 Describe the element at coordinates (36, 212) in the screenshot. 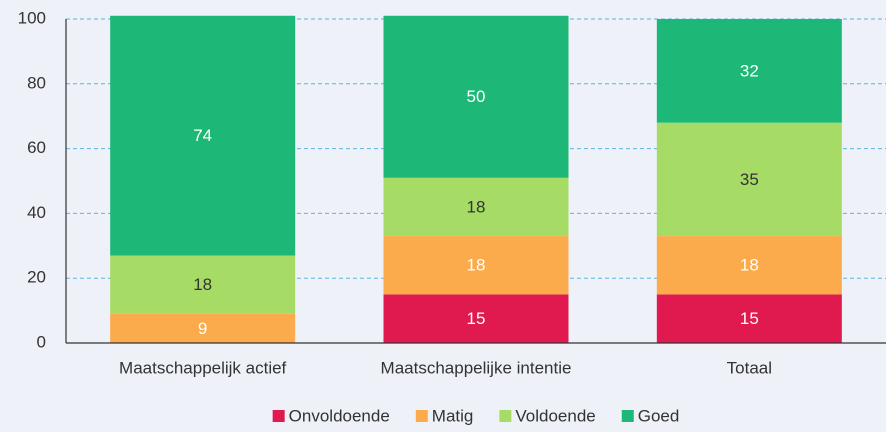

I see `y-tick-label: 40` at that location.